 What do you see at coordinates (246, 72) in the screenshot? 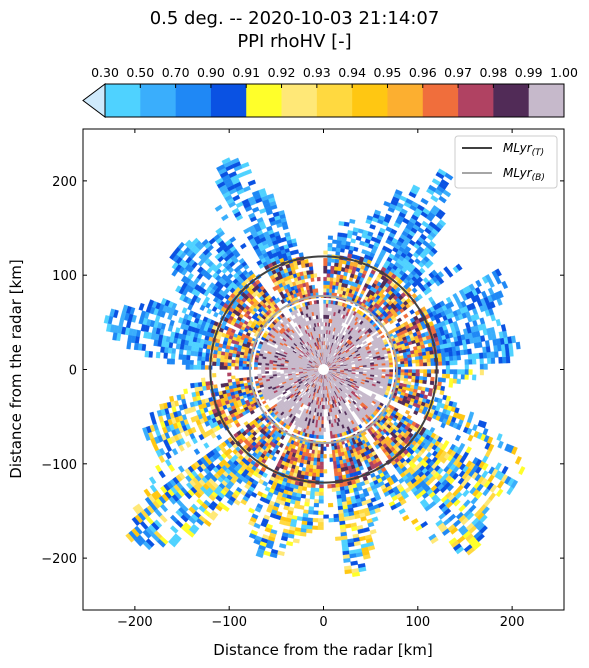
I see `colorbar-tick-label: 0.91` at bounding box center [246, 72].